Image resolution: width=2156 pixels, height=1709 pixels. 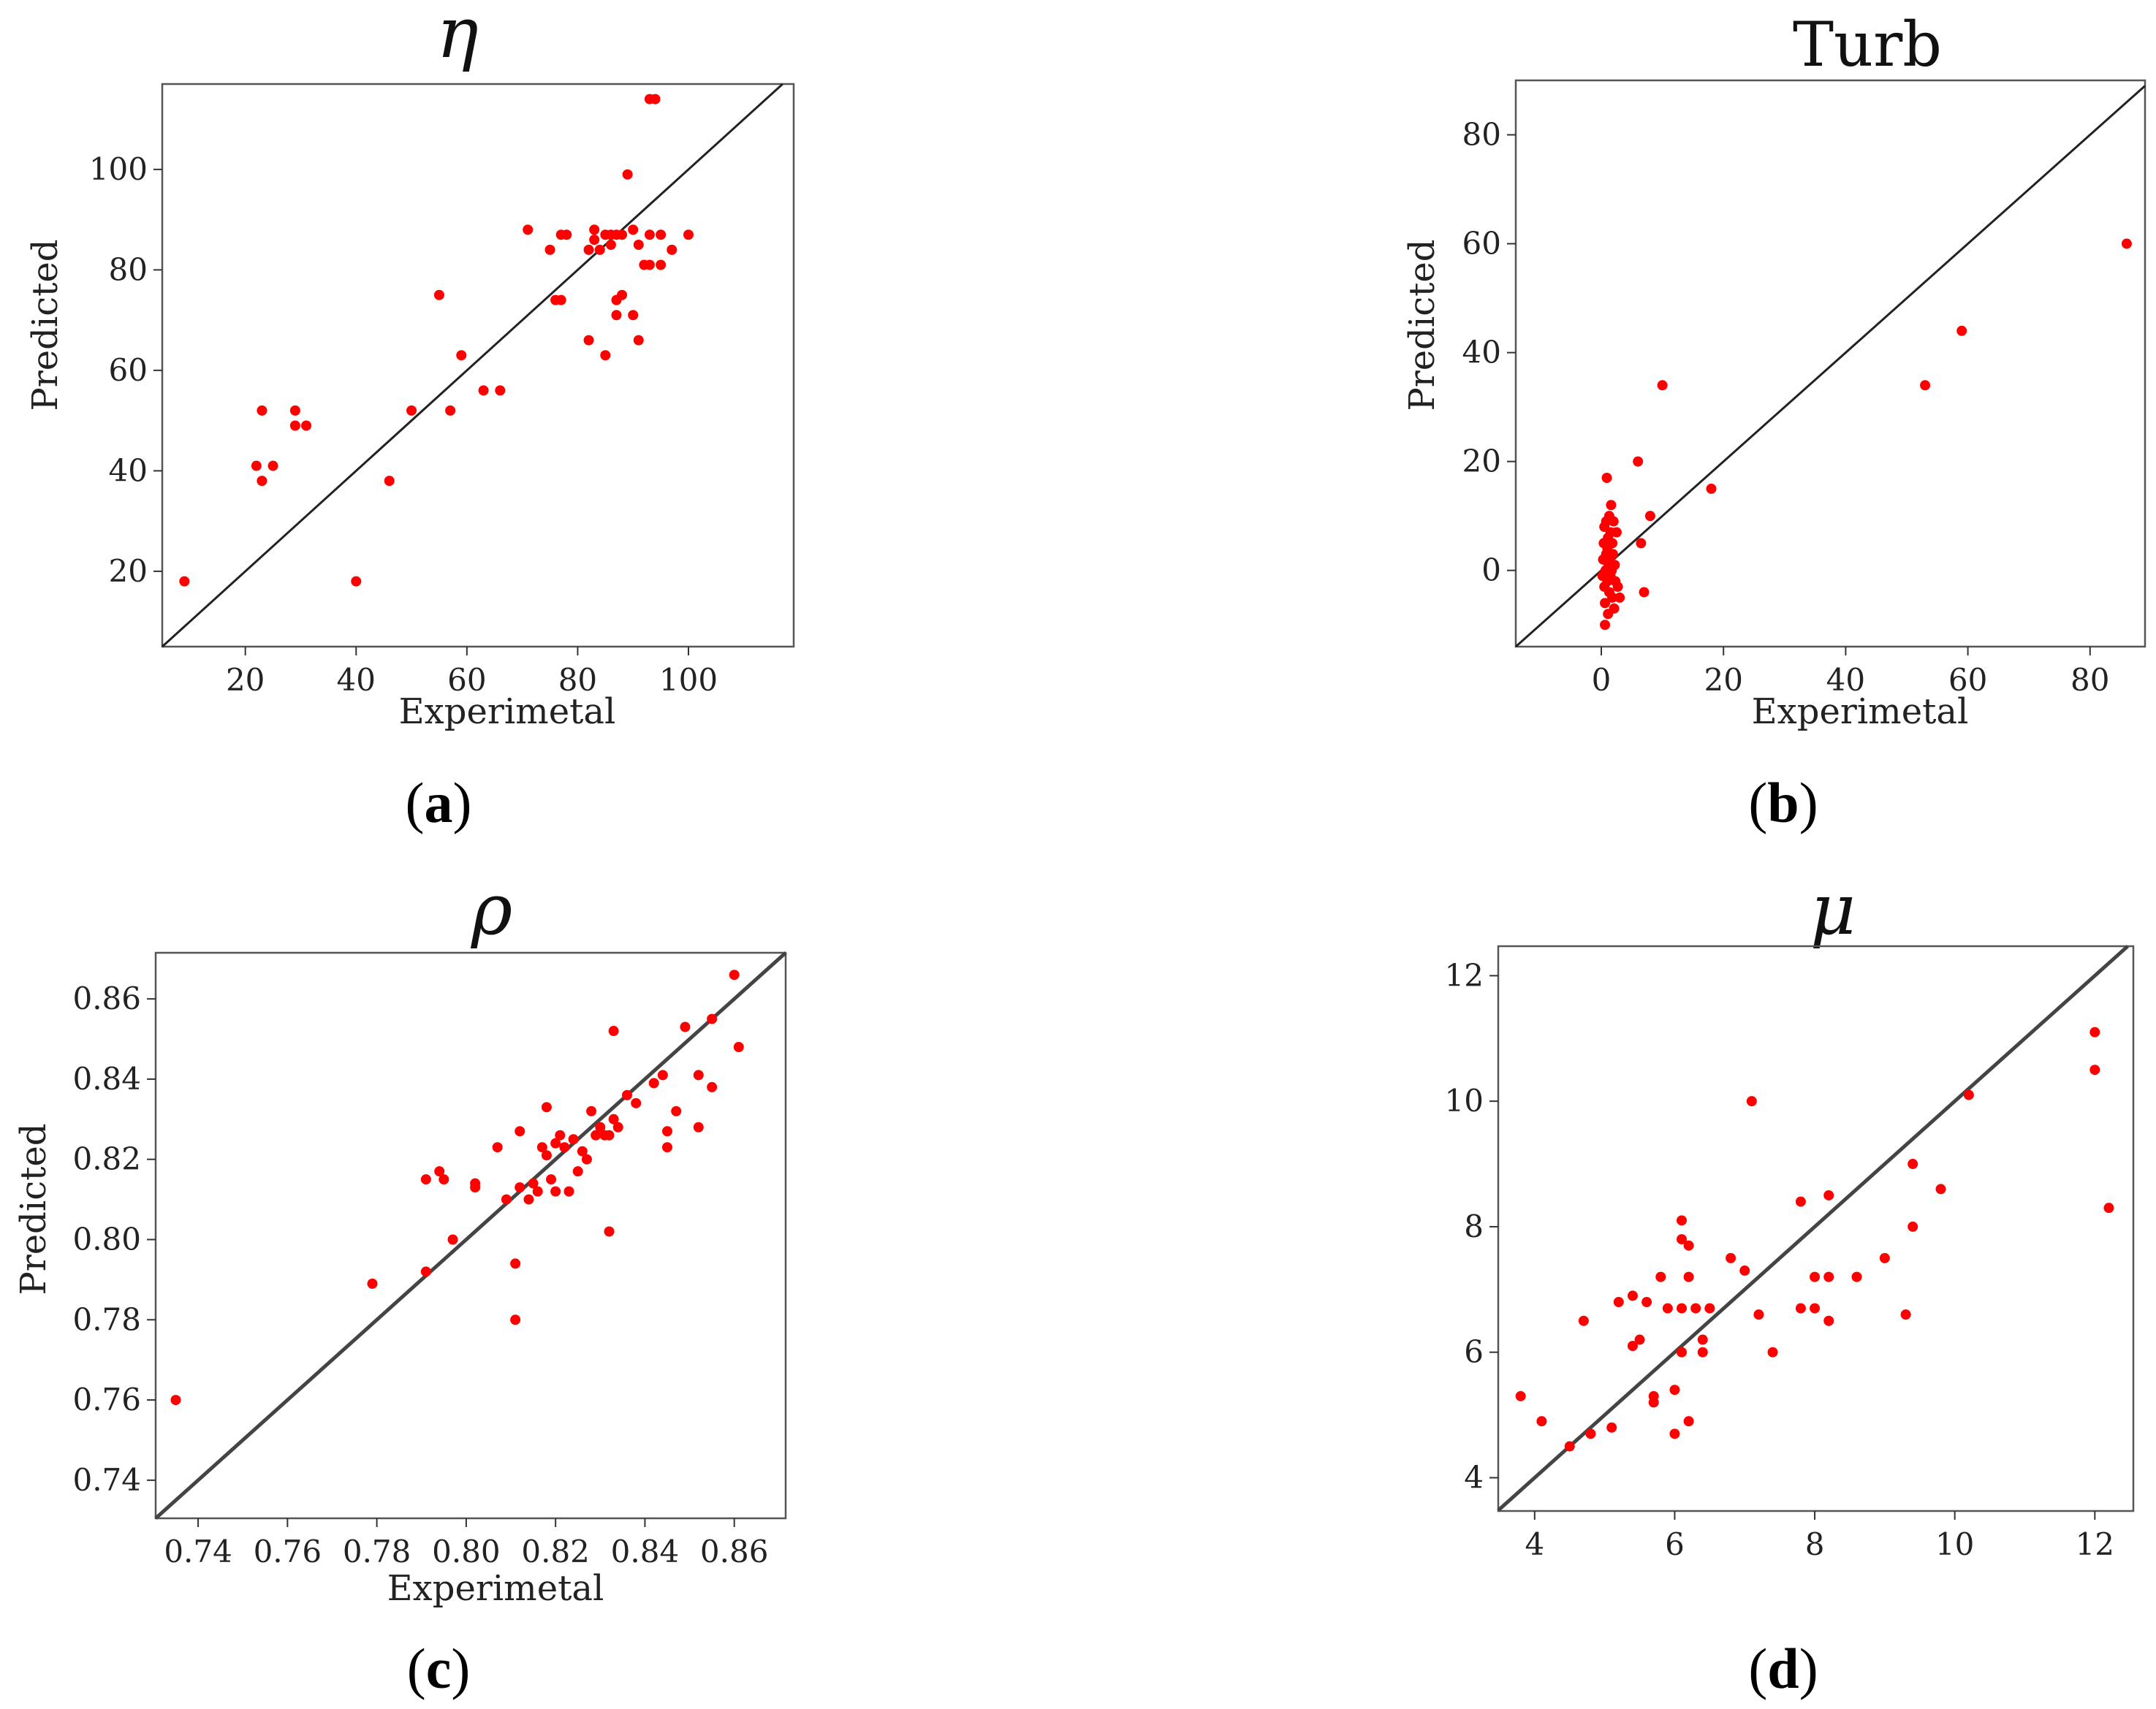 I want to click on panel-d-identity-line, so click(x=1814, y=1228).